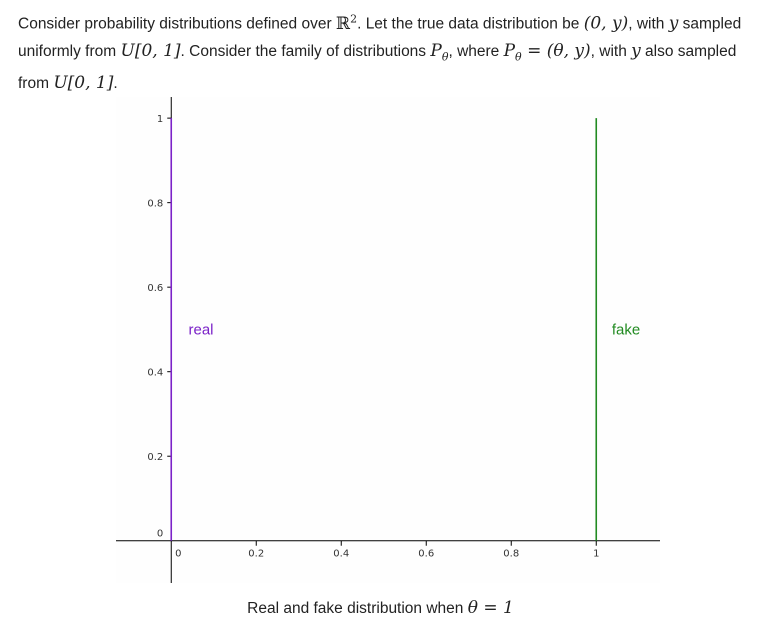 The height and width of the screenshot is (619, 761). Describe the element at coordinates (673, 23) in the screenshot. I see `variable-y: y` at that location.